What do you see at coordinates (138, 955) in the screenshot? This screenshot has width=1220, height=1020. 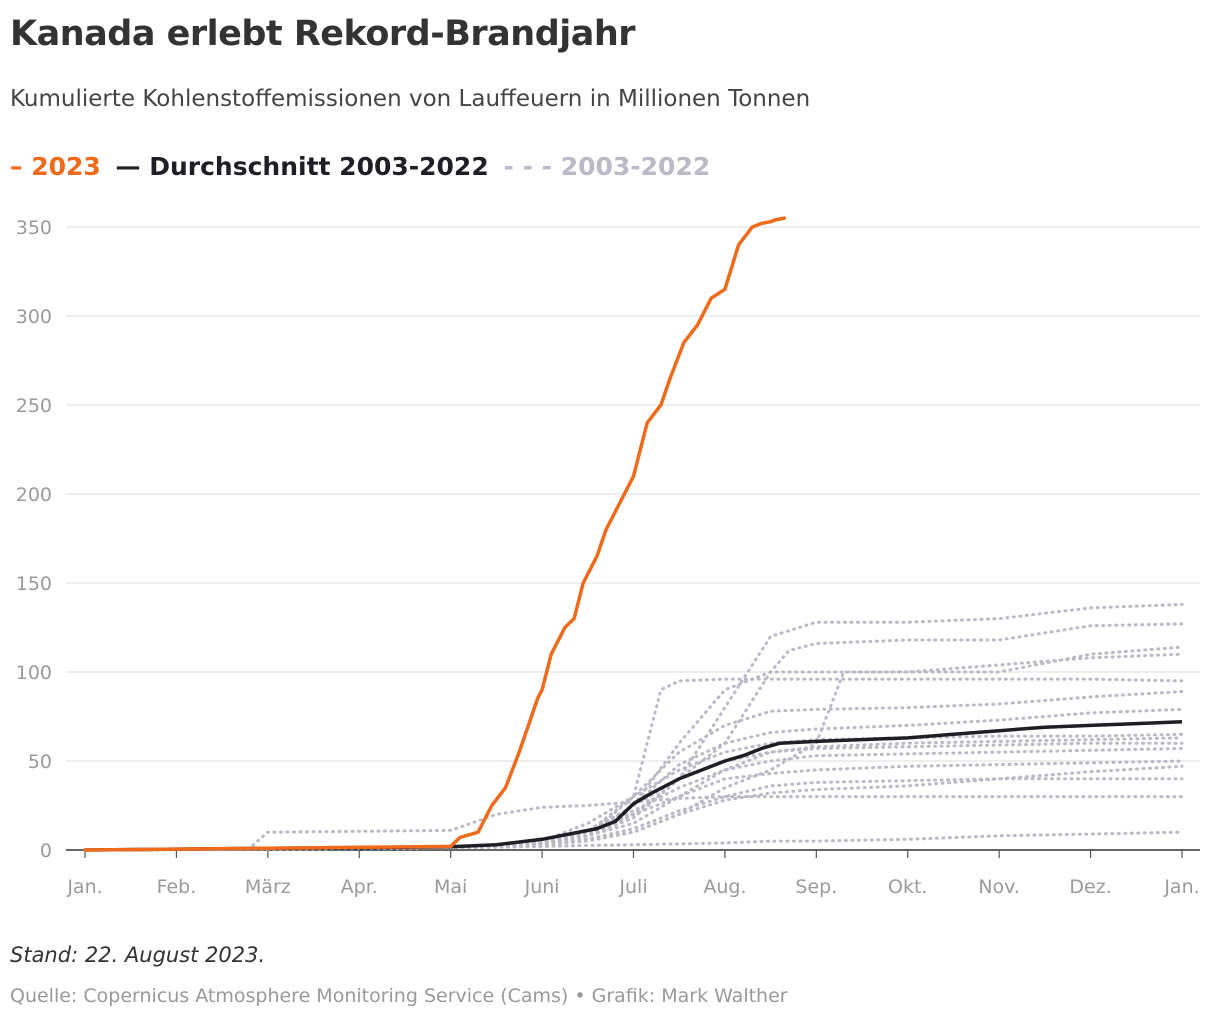 I see `stand-note: Stand: 22. August 2023.` at bounding box center [138, 955].